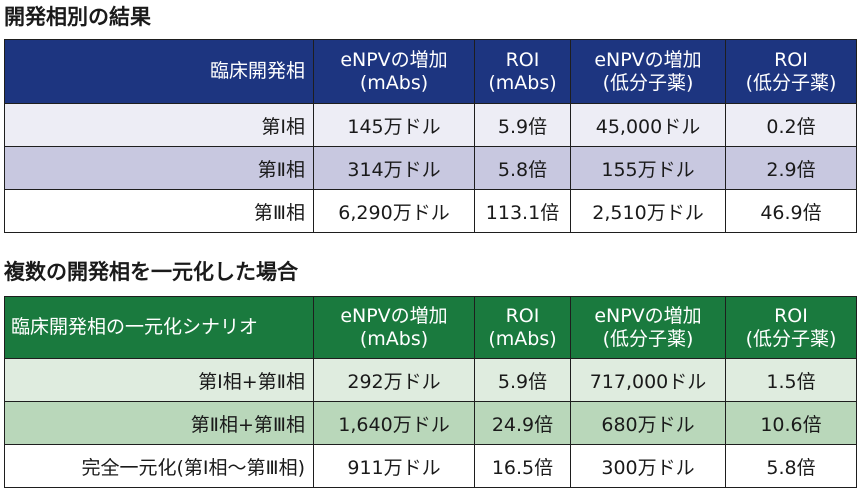 Image resolution: width=860 pixels, height=498 pixels. I want to click on cell-roi-mabs: 16.5倍, so click(522, 466).